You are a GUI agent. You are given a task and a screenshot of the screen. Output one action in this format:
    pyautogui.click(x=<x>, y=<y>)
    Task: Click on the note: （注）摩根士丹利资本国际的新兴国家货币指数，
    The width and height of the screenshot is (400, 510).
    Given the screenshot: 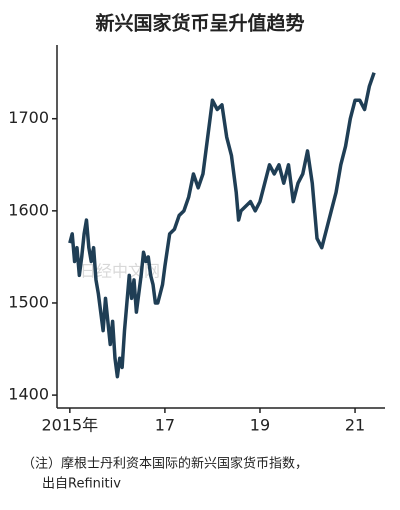 What is the action you would take?
    pyautogui.click(x=165, y=464)
    